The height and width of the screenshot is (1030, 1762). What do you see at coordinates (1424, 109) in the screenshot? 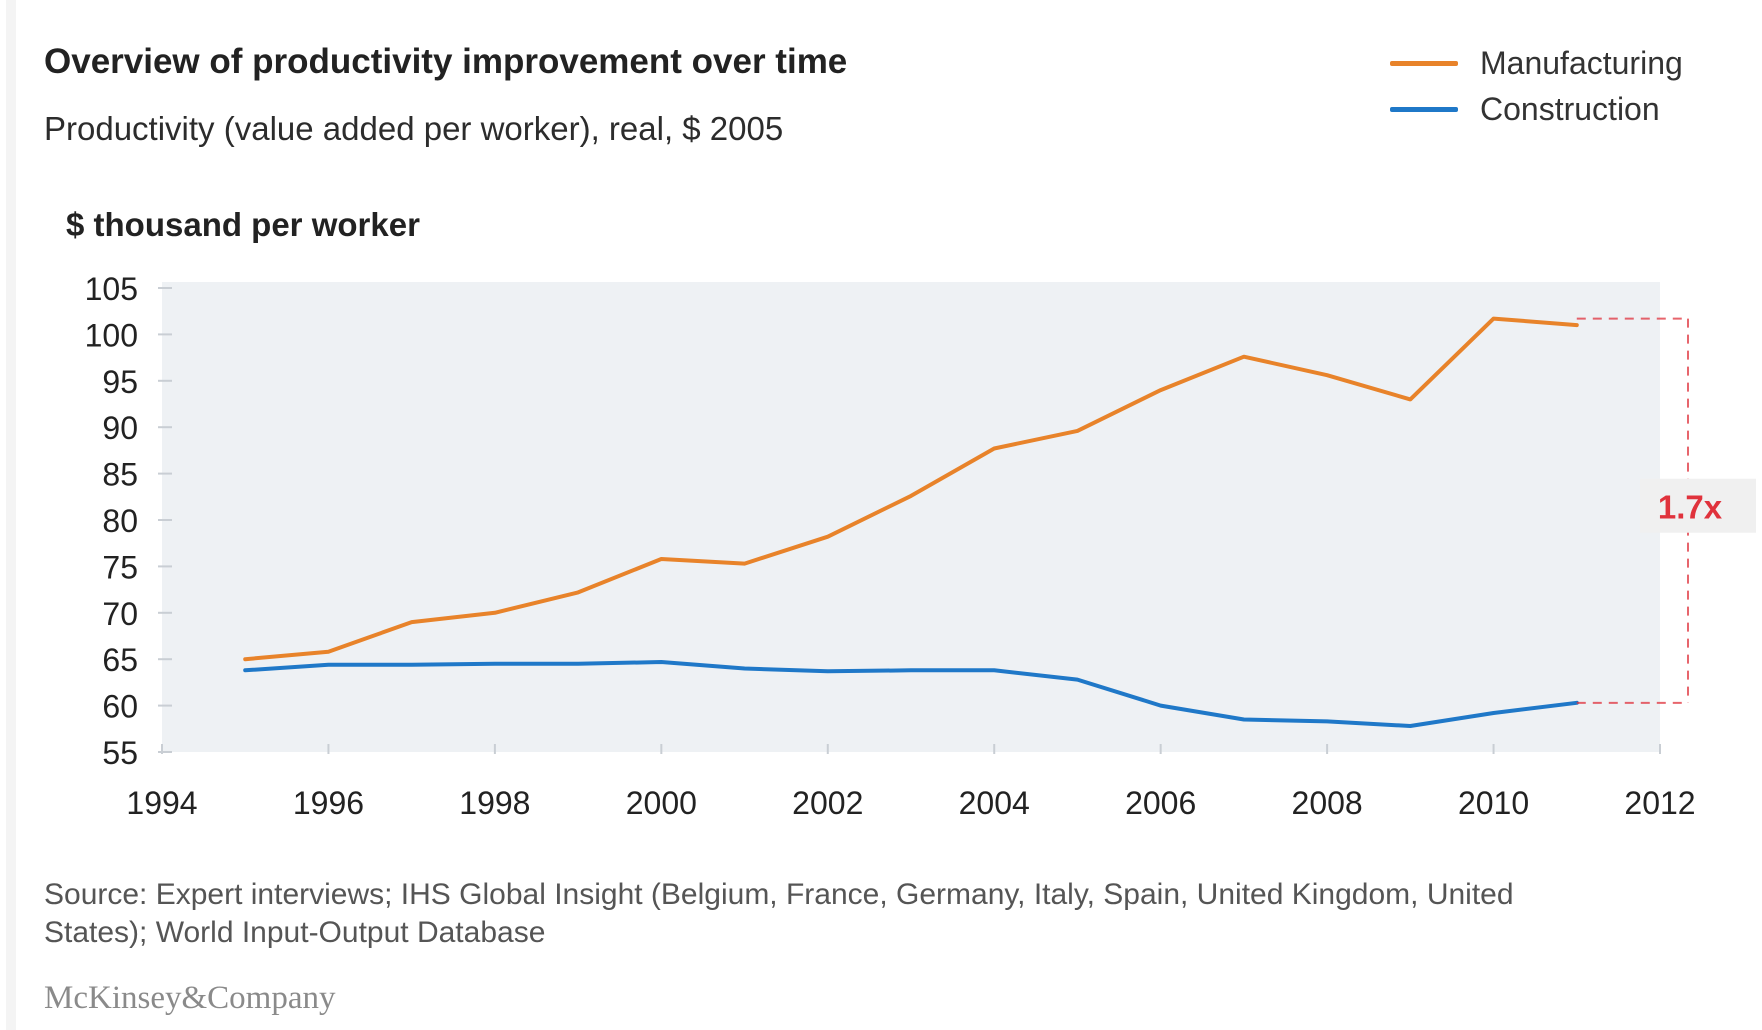
I see `legend-swatch-construction` at bounding box center [1424, 109].